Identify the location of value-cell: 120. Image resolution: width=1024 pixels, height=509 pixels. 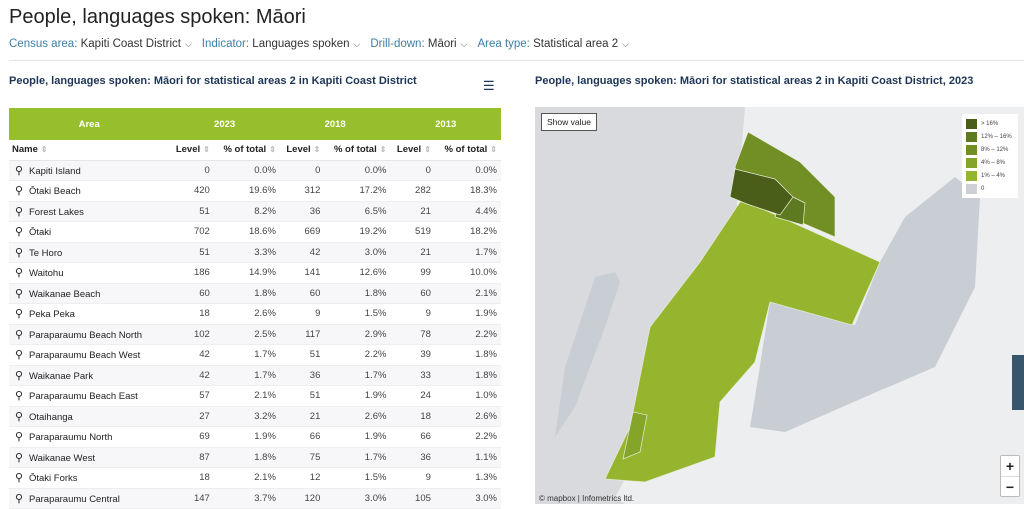
(302, 498).